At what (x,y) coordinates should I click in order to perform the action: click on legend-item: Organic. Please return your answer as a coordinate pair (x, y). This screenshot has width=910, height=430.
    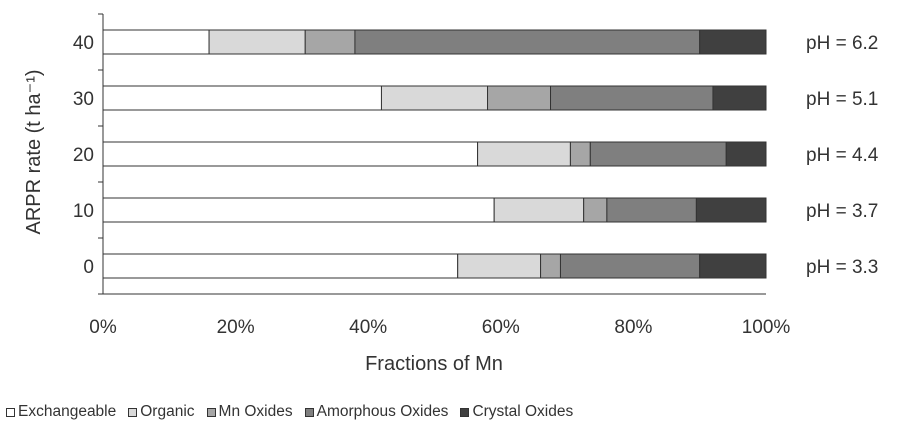
    Looking at the image, I should click on (161, 412).